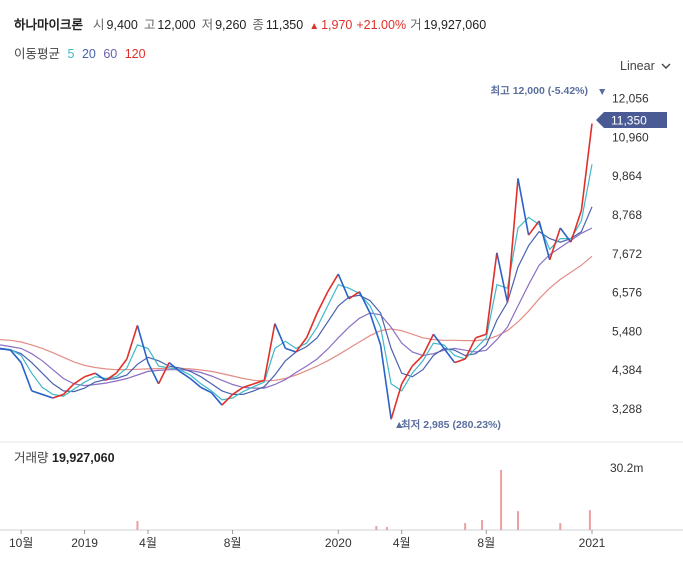  I want to click on x-tick-label: 2019, so click(84, 543).